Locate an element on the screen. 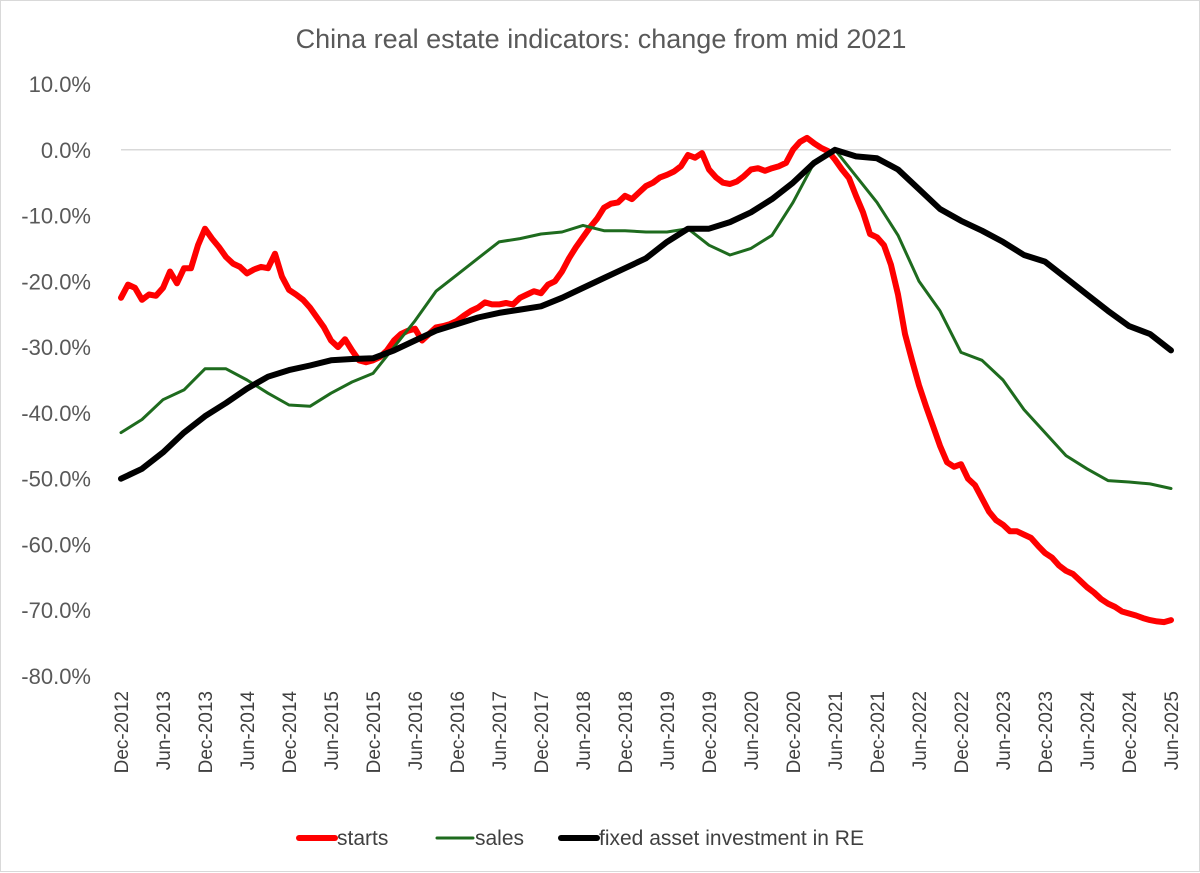 The image size is (1200, 873). y-tick-label: -30.0% is located at coordinates (56, 347).